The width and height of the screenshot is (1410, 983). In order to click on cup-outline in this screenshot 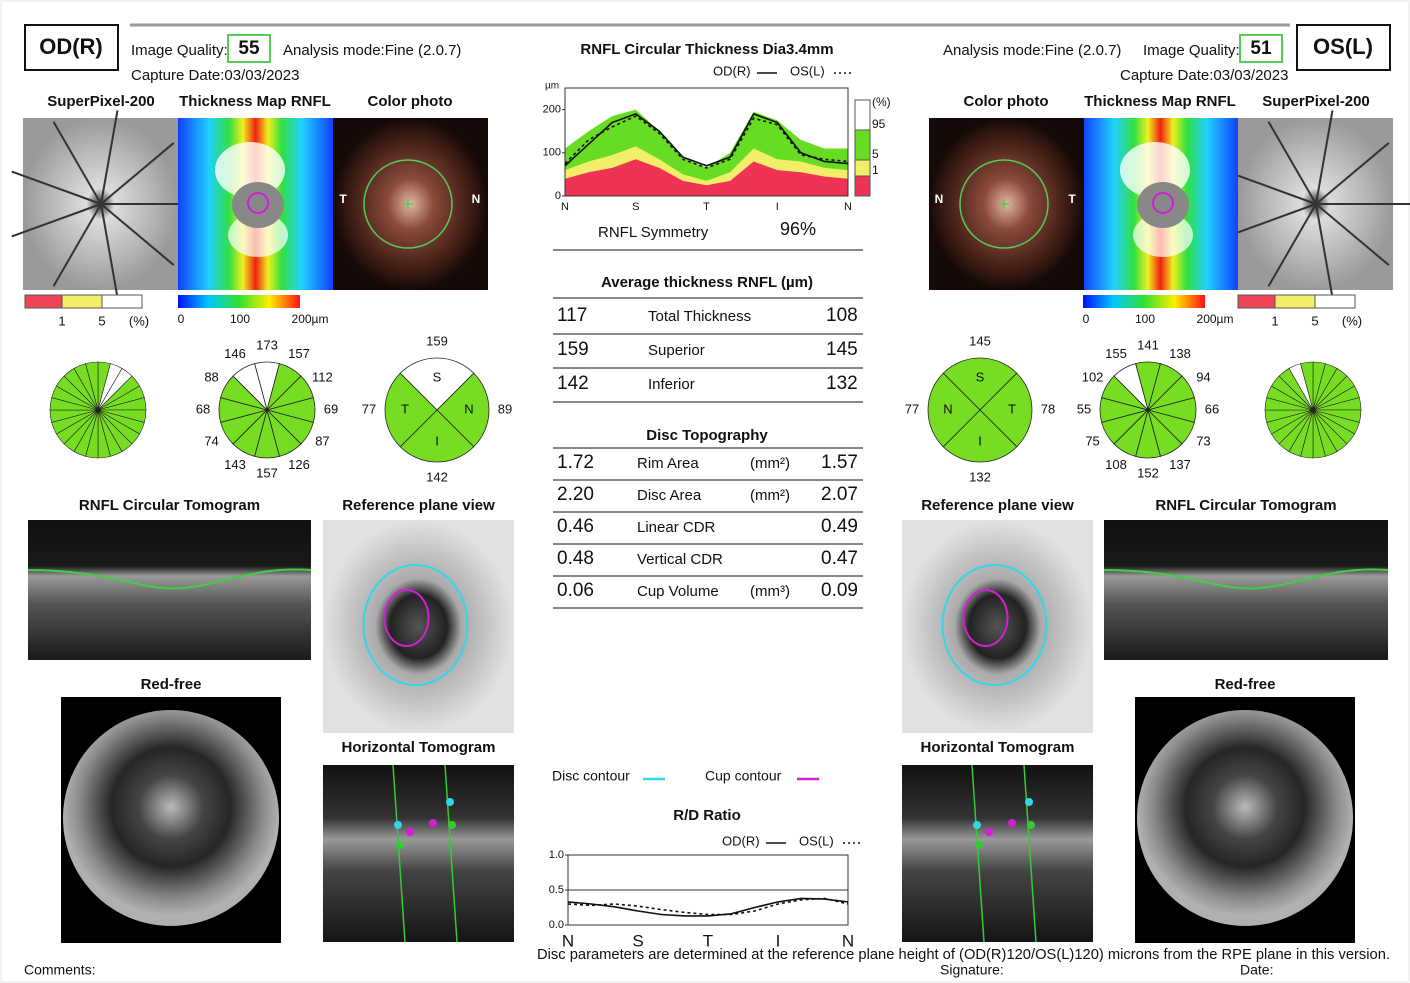, I will do `click(1163, 203)`.